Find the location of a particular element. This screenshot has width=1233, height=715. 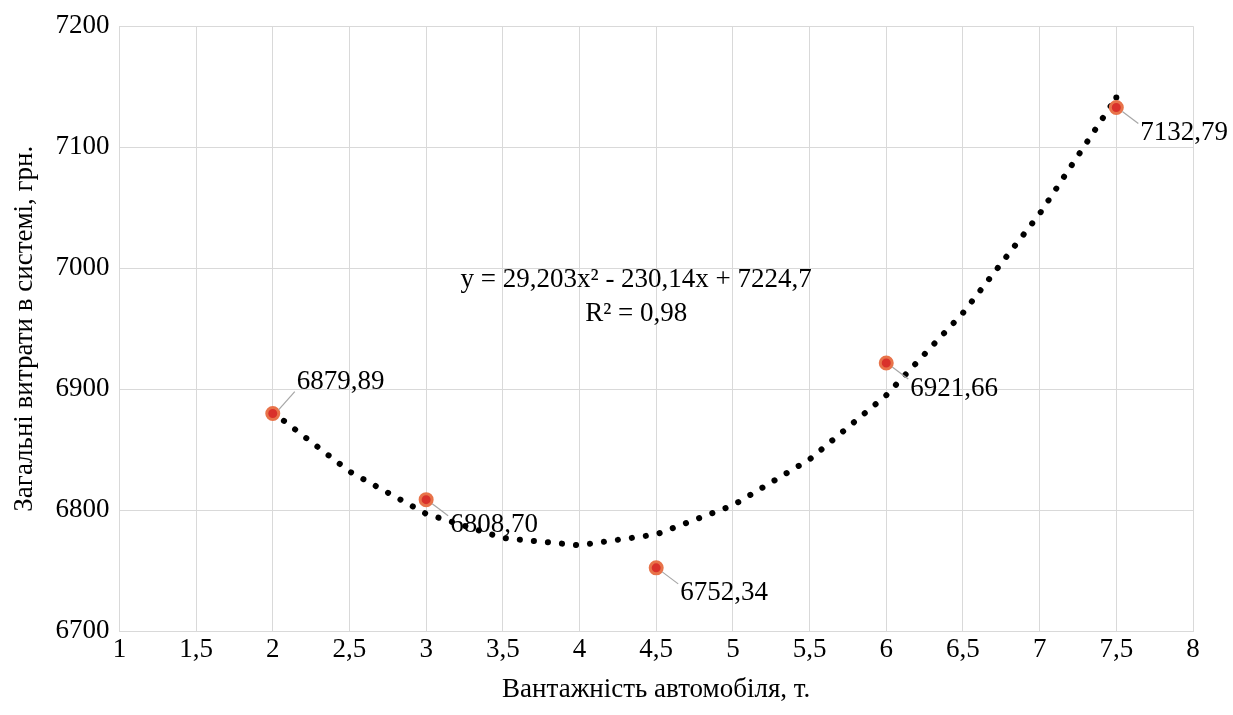

annotation: R² = 0,98 is located at coordinates (636, 312).